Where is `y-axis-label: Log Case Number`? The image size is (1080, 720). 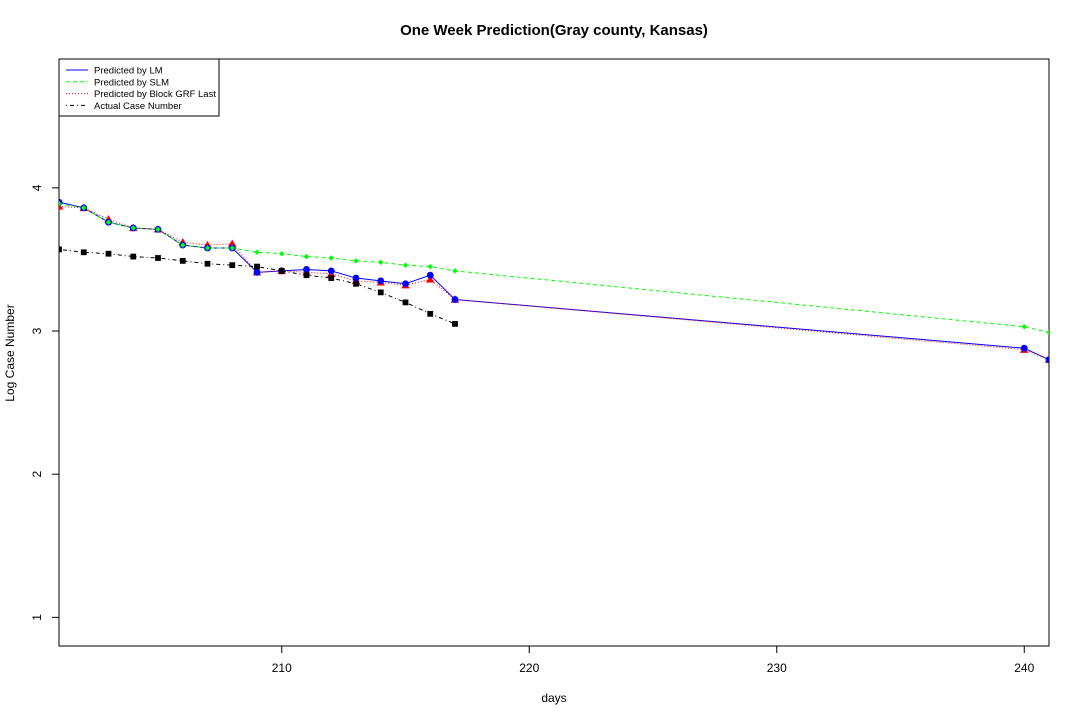
y-axis-label: Log Case Number is located at coordinates (10, 352).